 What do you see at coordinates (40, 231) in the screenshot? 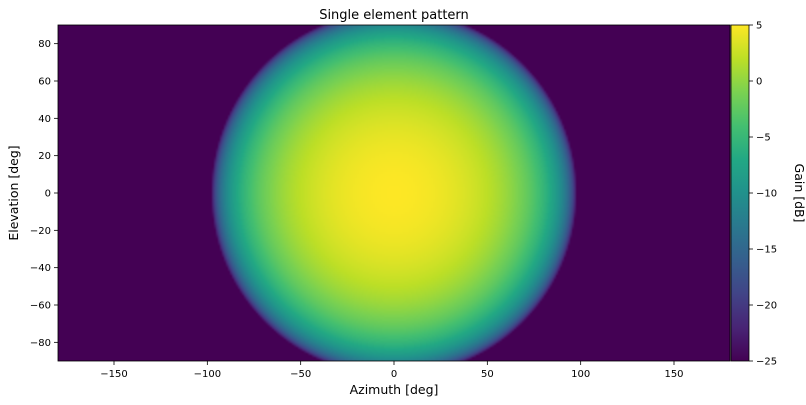
I see `y-tick-label: −20` at bounding box center [40, 231].